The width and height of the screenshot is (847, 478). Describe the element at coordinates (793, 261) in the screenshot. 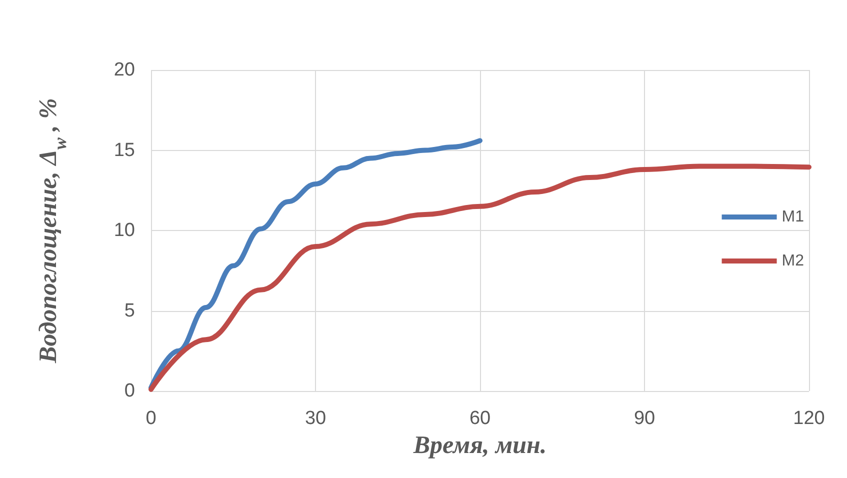

I see `legend-label: M2` at that location.